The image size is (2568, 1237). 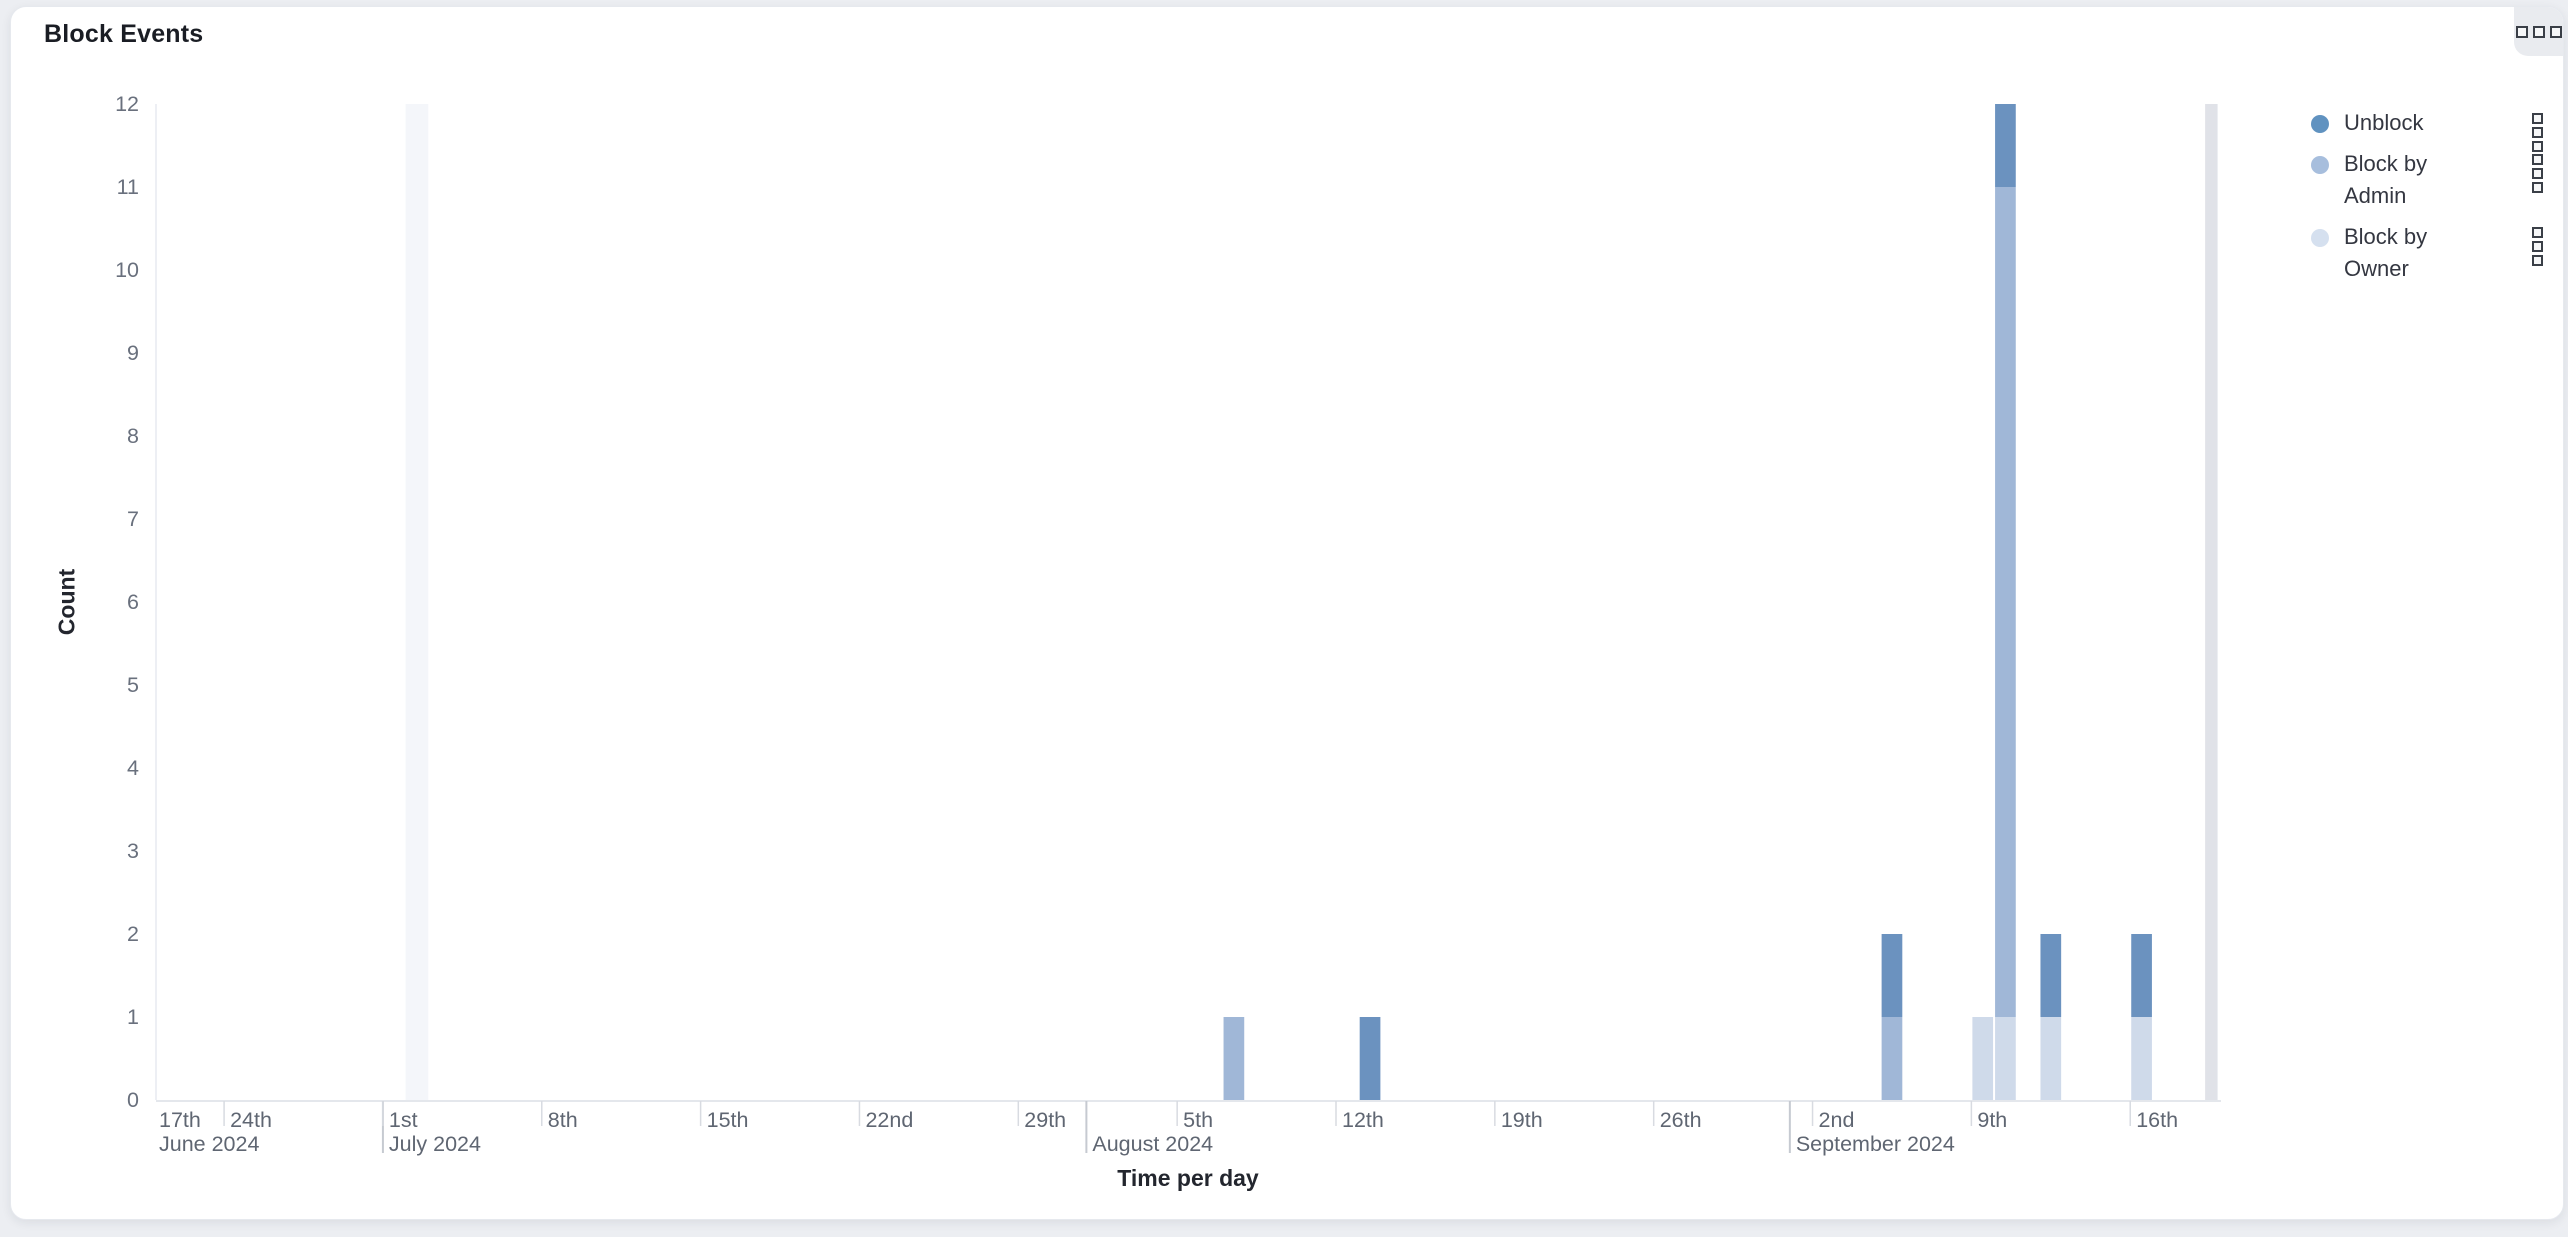 I want to click on y-tick-label: 8, so click(x=133, y=436).